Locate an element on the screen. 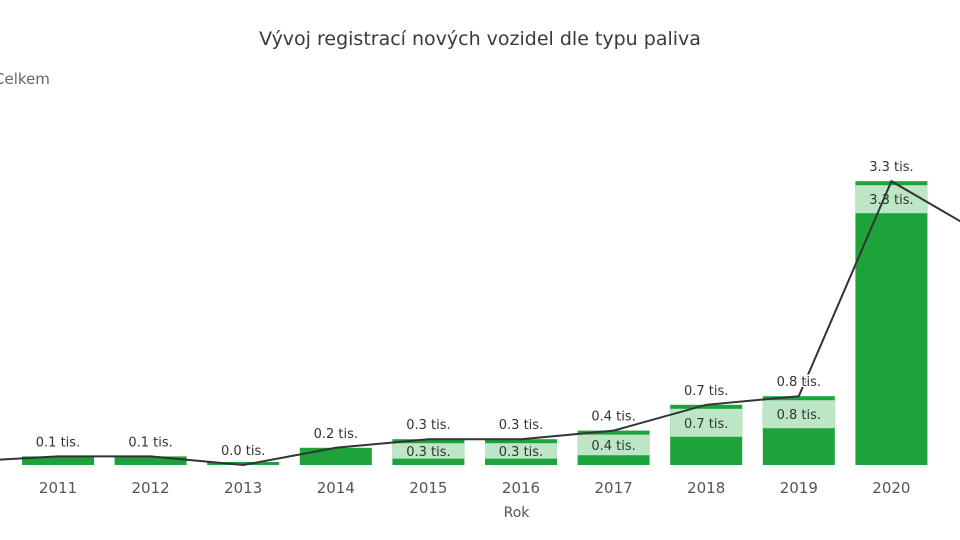 The height and width of the screenshot is (540, 960). bar-segment-2020 is located at coordinates (891, 199).